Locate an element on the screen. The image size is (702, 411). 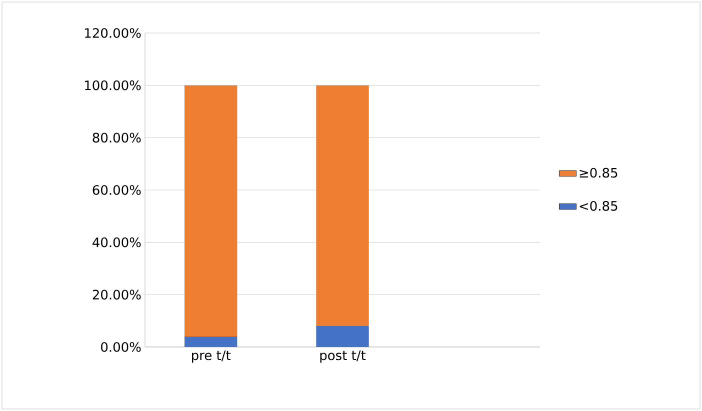
x-tick-label: post t/t is located at coordinates (343, 356).